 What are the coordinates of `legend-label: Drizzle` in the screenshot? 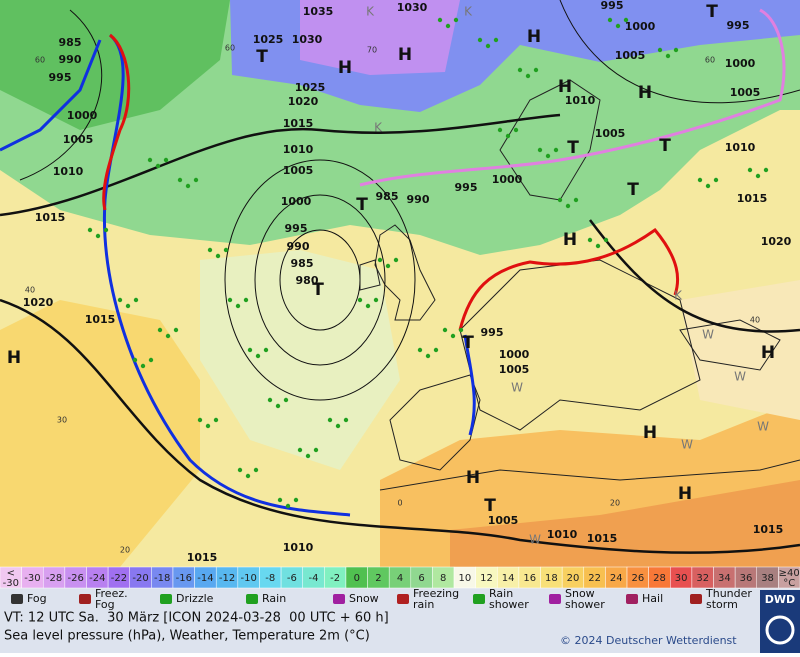 It's located at (195, 598).